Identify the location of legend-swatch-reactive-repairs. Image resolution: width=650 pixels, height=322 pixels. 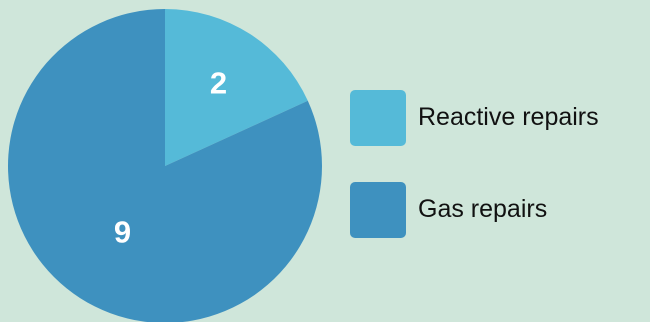
(378, 117).